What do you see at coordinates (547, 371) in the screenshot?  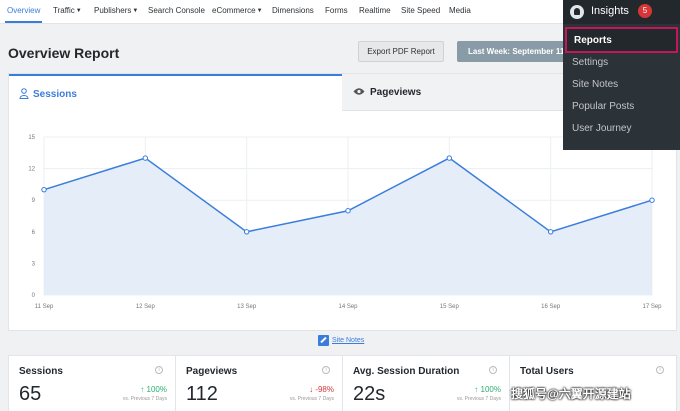 I see `metric-title: Total Users` at bounding box center [547, 371].